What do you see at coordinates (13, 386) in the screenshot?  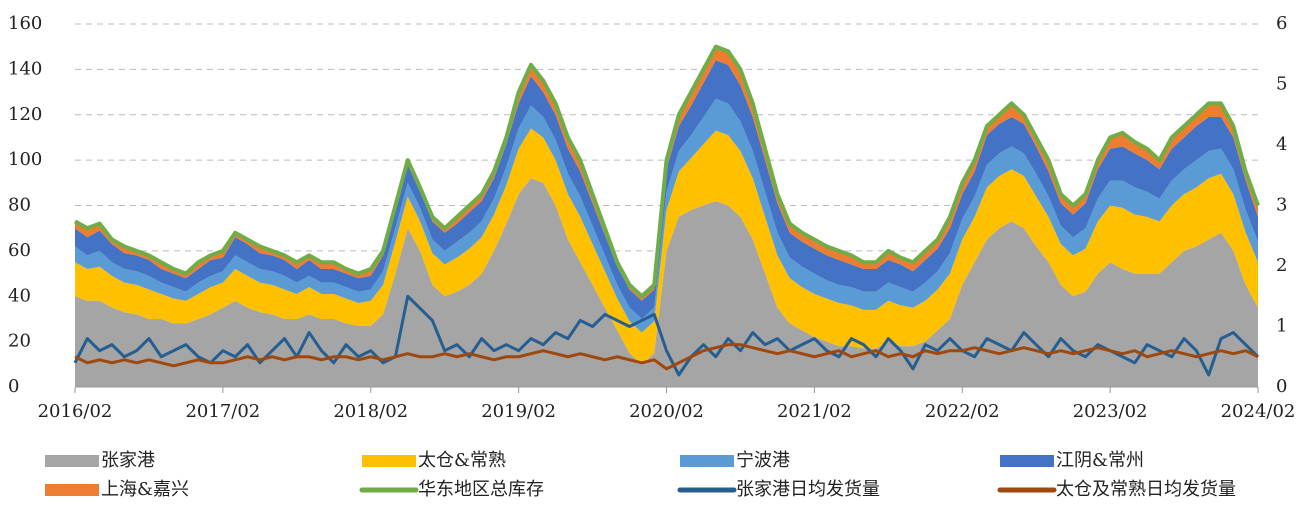 I see `y-tick-label: 0` at bounding box center [13, 386].